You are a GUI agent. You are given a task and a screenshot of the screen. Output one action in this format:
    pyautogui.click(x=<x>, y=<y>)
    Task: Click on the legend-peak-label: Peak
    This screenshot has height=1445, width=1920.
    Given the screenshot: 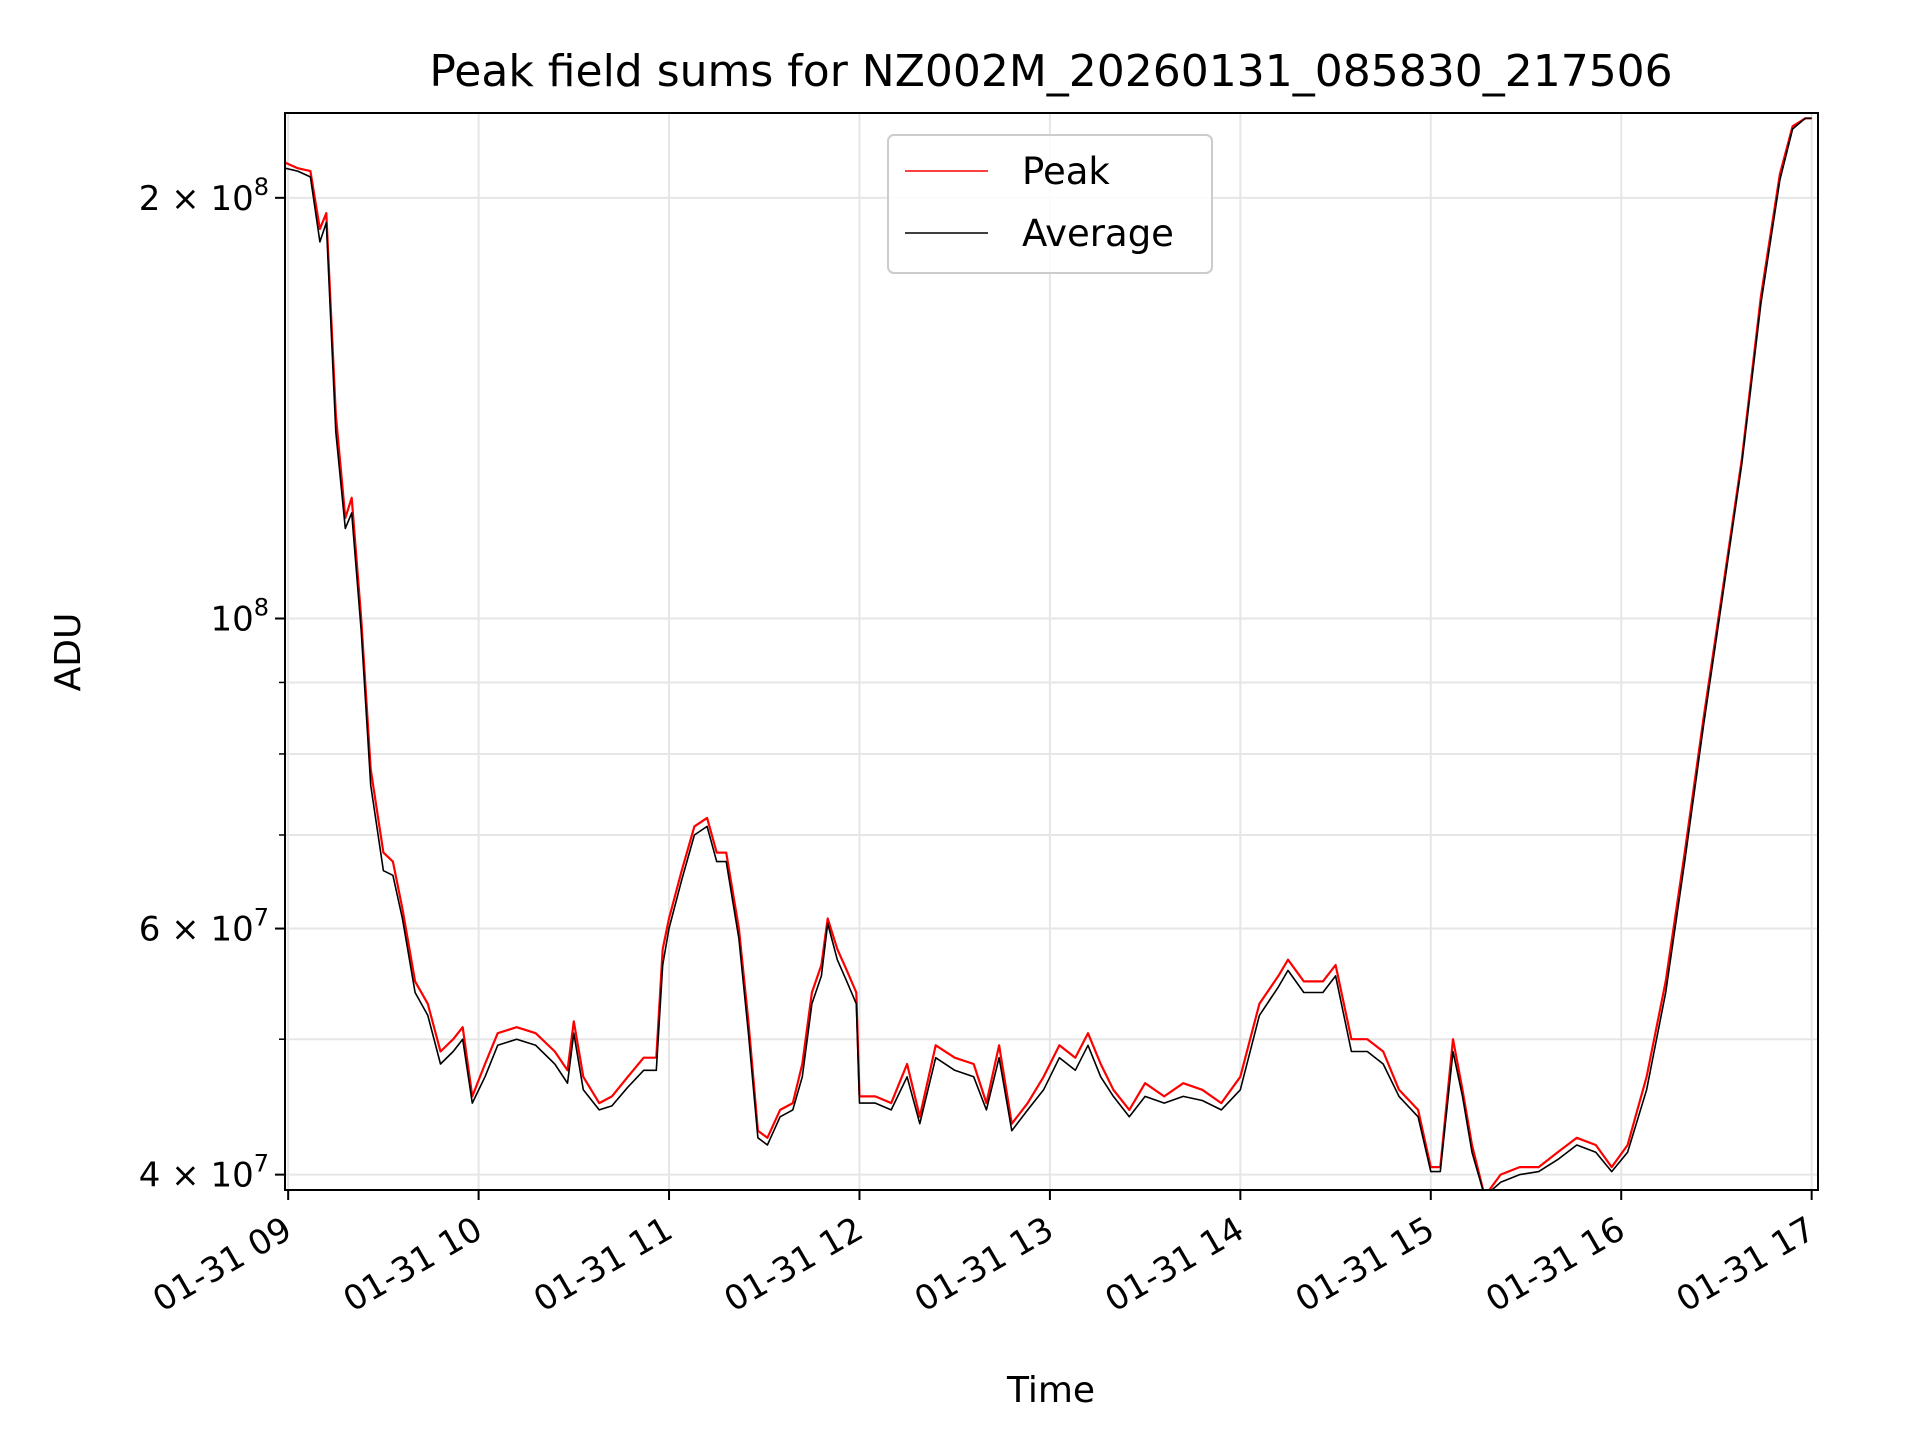 What is the action you would take?
    pyautogui.click(x=1066, y=171)
    